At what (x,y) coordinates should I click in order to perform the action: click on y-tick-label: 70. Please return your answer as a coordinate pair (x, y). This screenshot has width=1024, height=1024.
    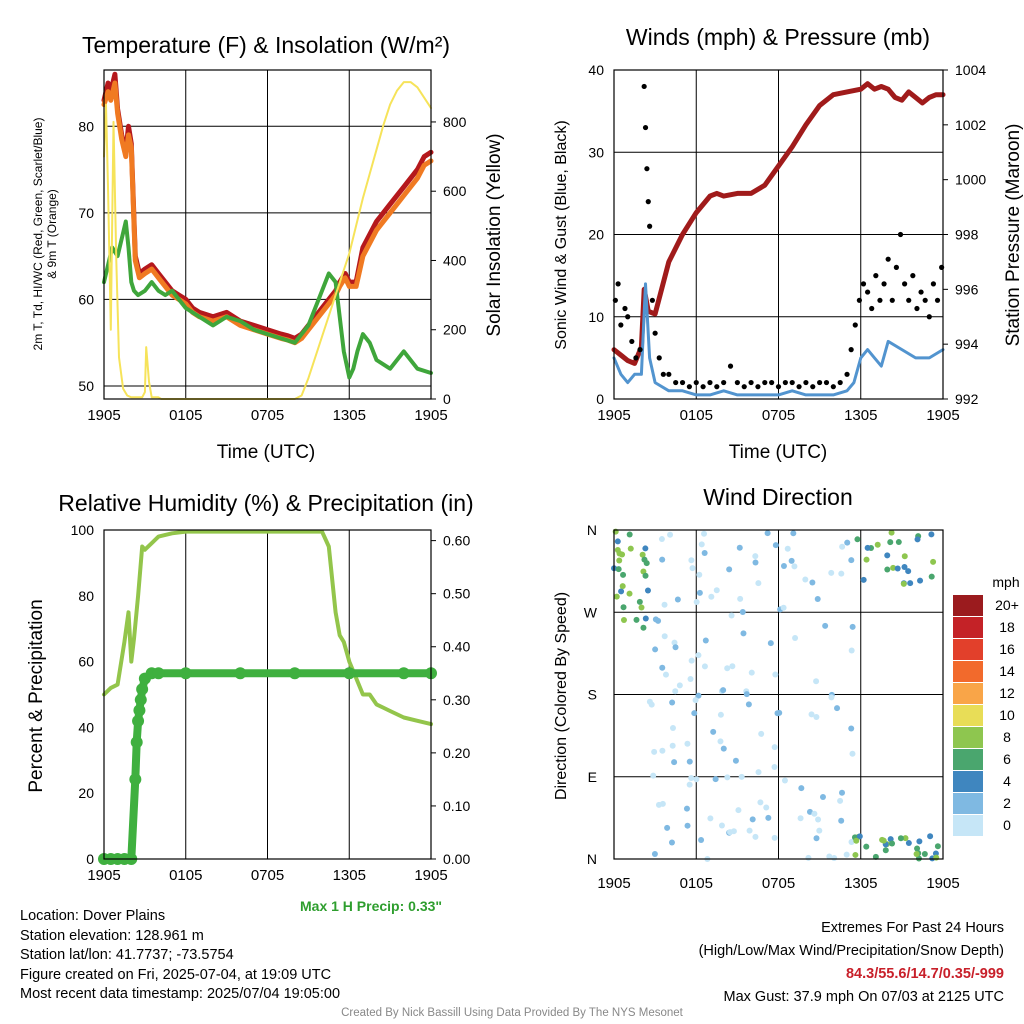
    Looking at the image, I should click on (86, 213).